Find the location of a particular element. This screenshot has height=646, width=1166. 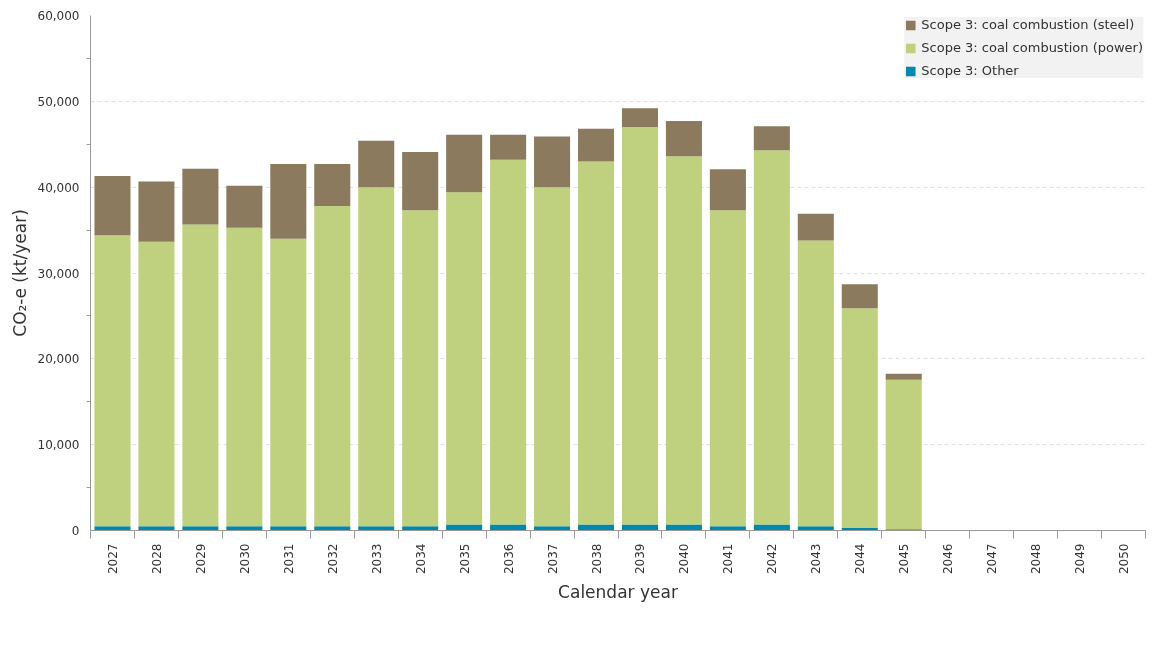

legend-label: Scope 3: Other is located at coordinates (970, 70).